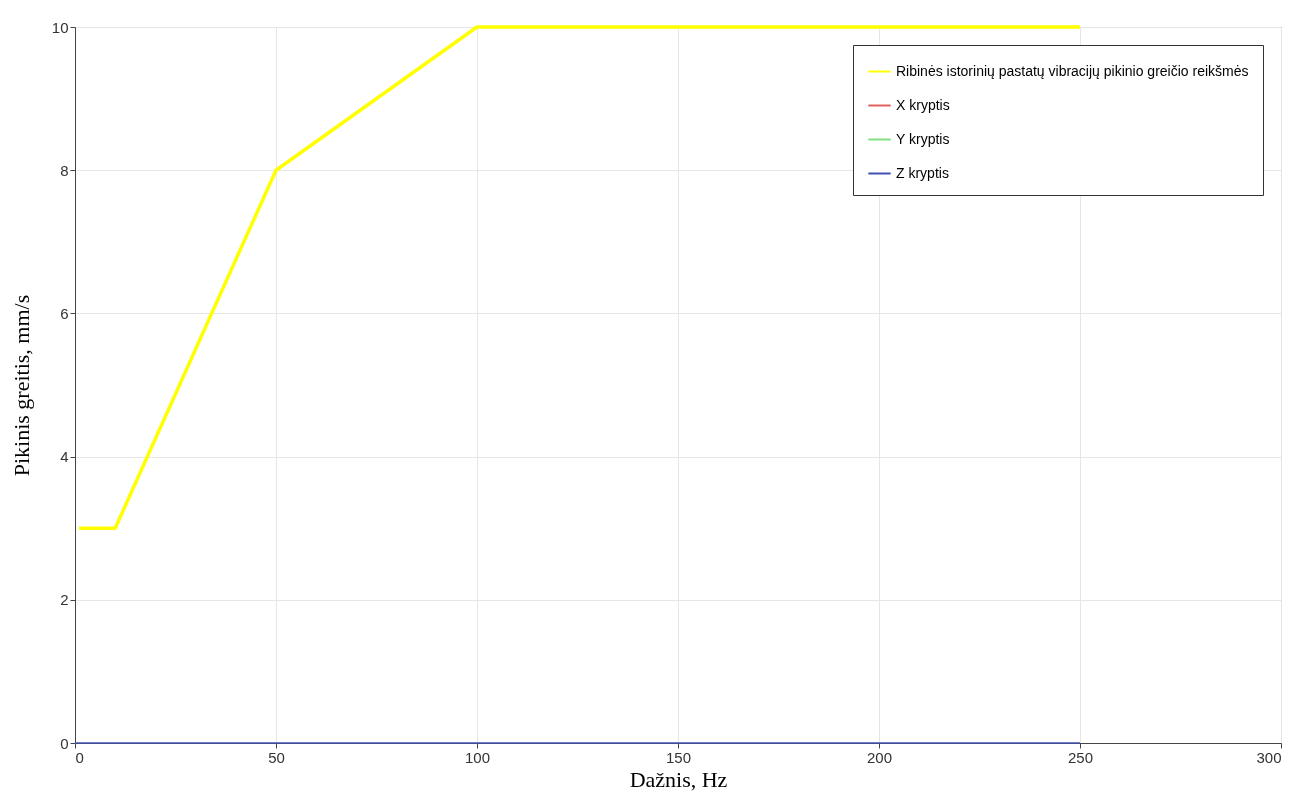 The height and width of the screenshot is (800, 1312). I want to click on legend-label: Z kryptis, so click(922, 172).